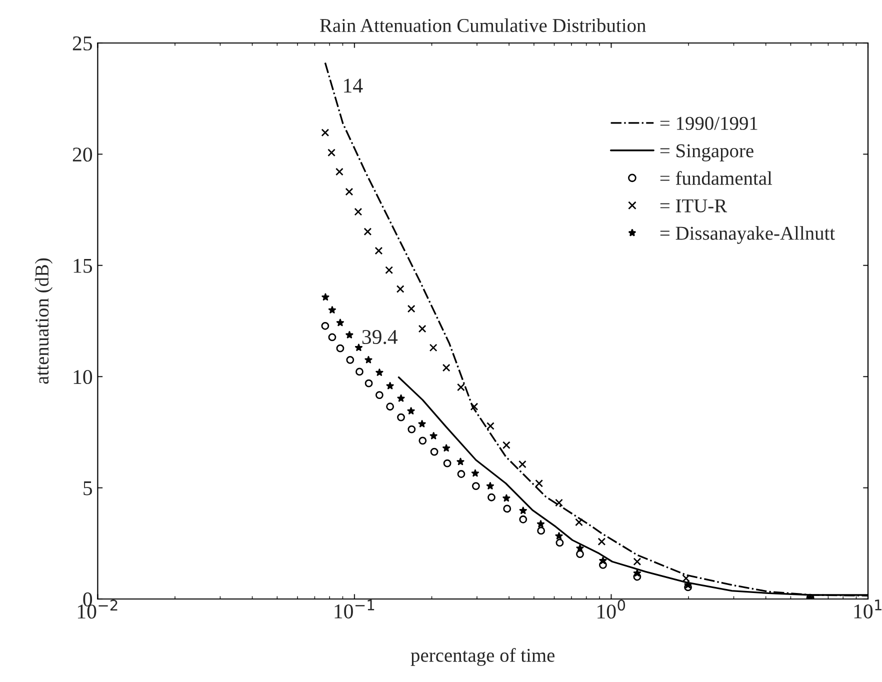 This screenshot has width=882, height=682. Describe the element at coordinates (88, 488) in the screenshot. I see `y-tick-label: 5` at that location.